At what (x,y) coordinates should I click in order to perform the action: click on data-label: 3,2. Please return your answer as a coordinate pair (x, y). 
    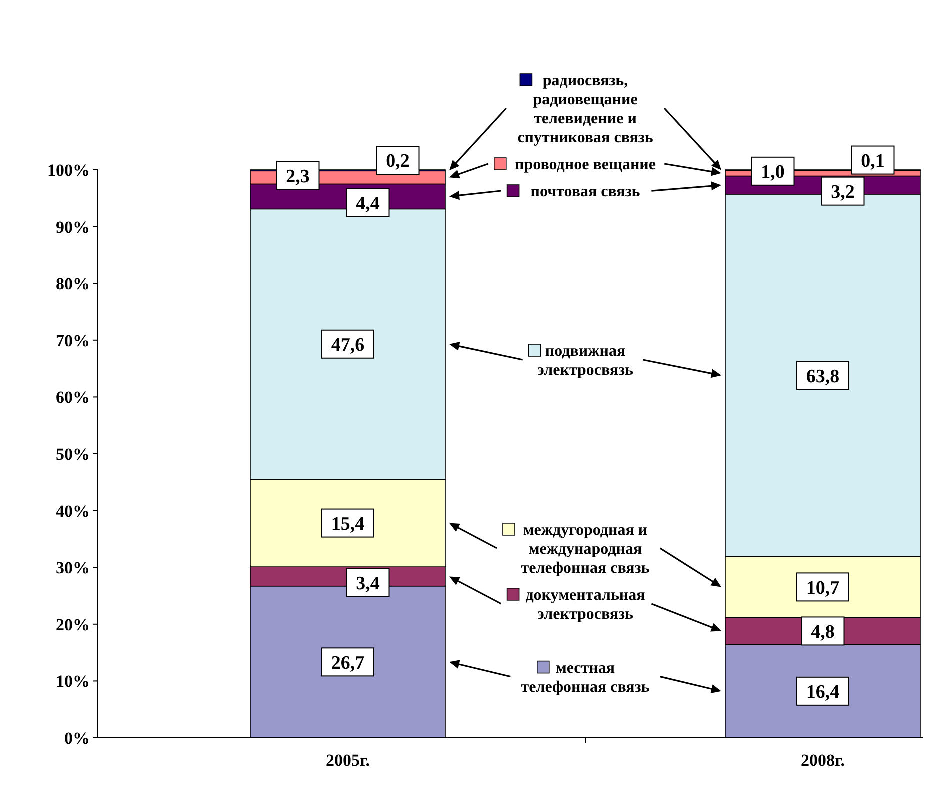
    Looking at the image, I should click on (843, 192).